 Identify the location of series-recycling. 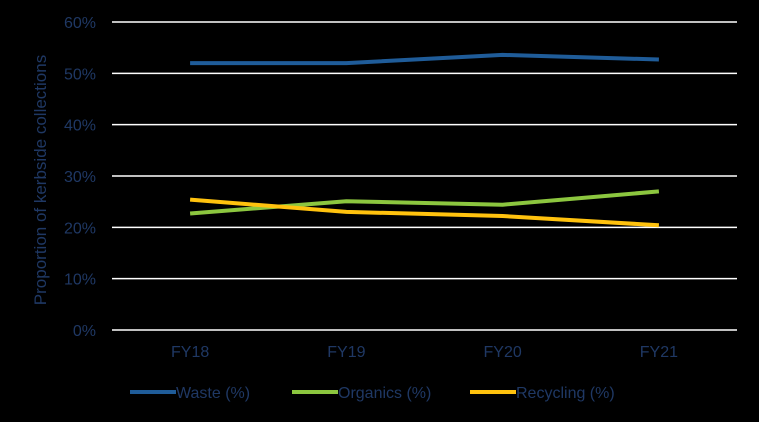
(424, 212).